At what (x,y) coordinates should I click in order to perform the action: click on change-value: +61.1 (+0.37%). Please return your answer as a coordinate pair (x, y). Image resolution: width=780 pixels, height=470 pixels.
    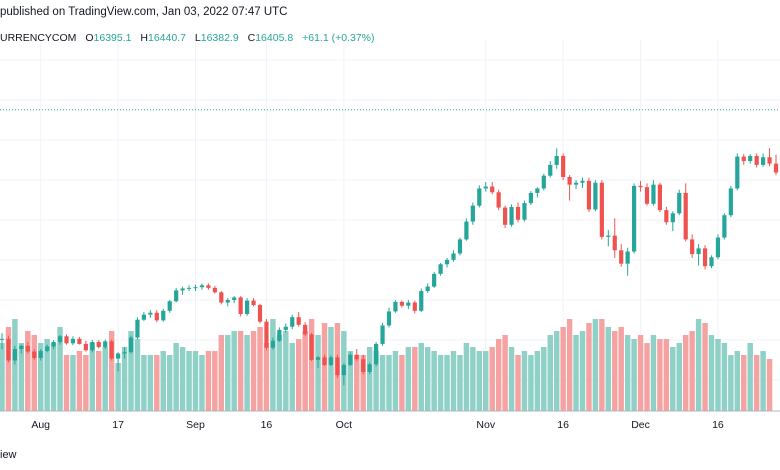
    Looking at the image, I should click on (338, 38).